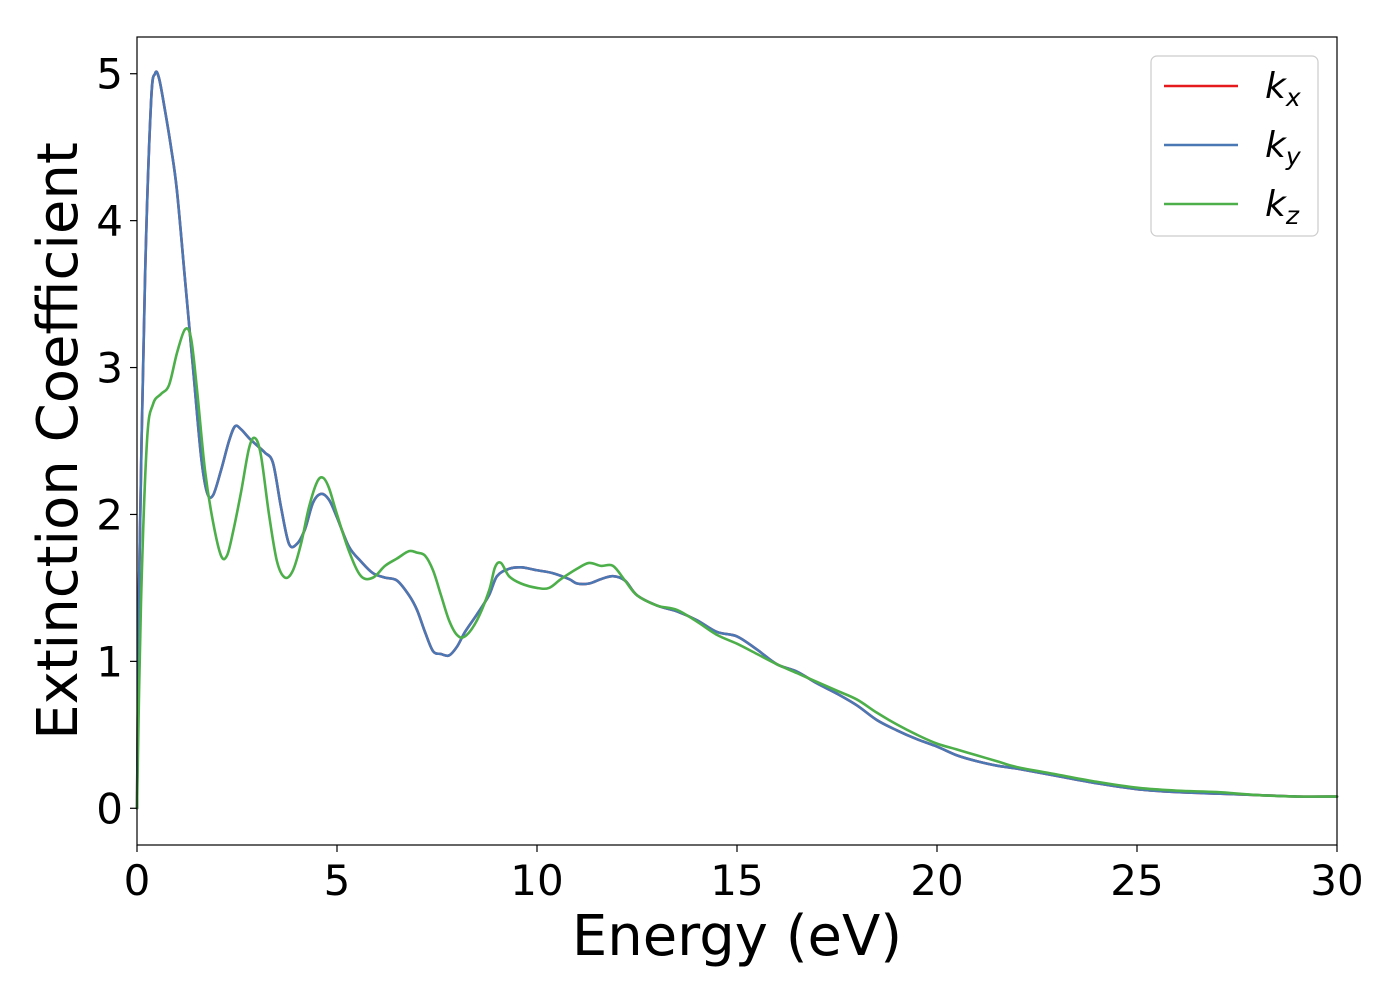  I want to click on y-tick-label: 5, so click(109, 74).